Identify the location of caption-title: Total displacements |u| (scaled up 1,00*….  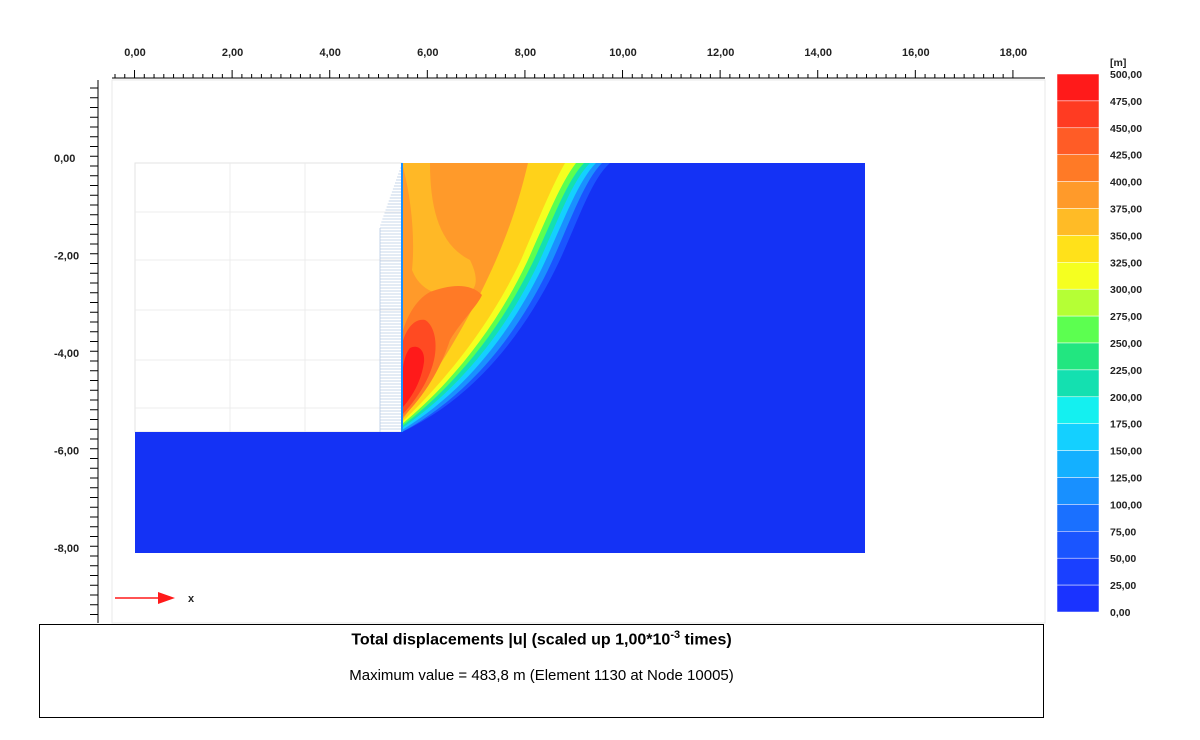
(541, 639).